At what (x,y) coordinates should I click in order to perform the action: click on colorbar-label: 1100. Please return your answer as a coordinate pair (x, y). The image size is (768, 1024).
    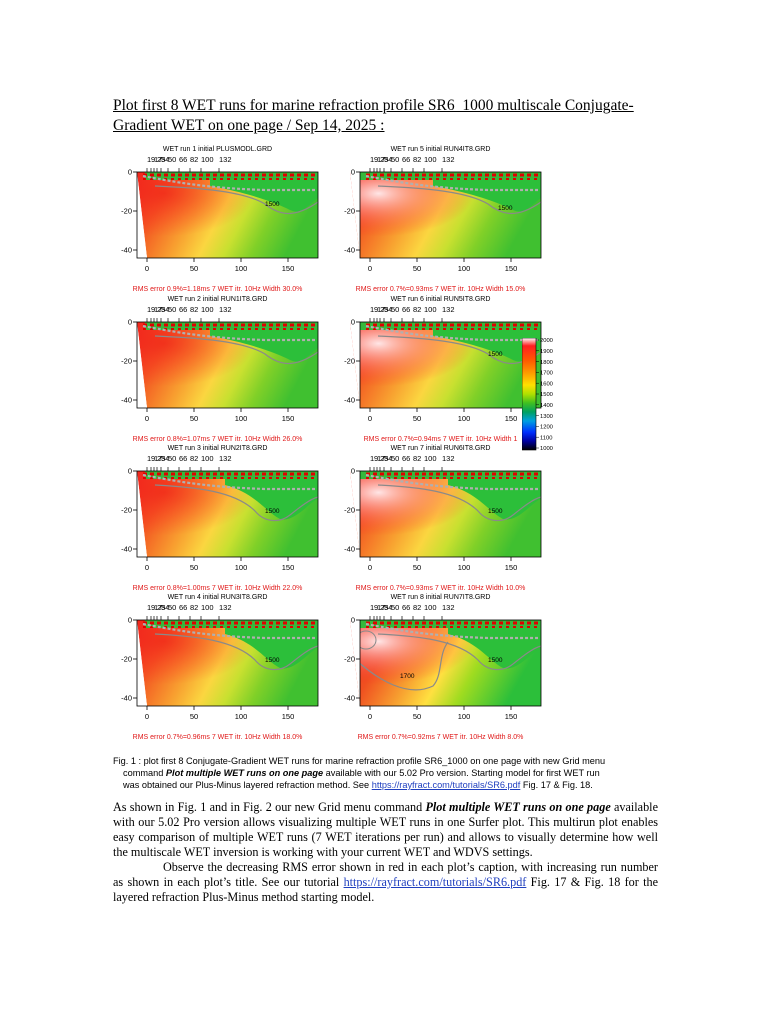
    Looking at the image, I should click on (546, 438).